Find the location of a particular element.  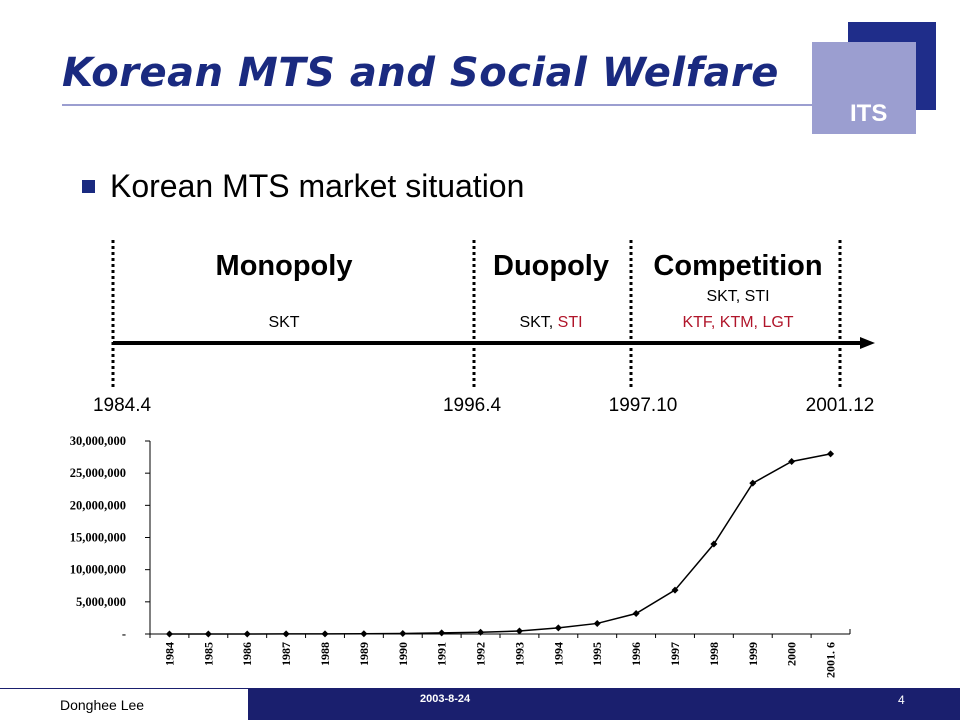

x-tick-label: 1988 is located at coordinates (325, 654).